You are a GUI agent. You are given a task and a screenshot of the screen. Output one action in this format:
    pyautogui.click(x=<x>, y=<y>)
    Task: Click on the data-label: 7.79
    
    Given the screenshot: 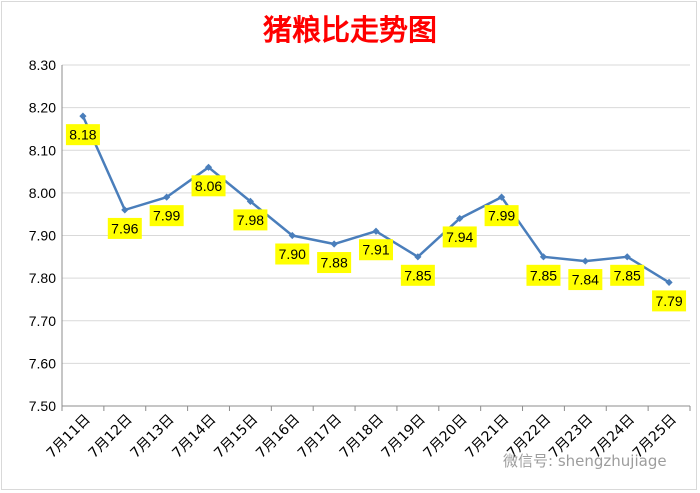 What is the action you would take?
    pyautogui.click(x=669, y=301)
    